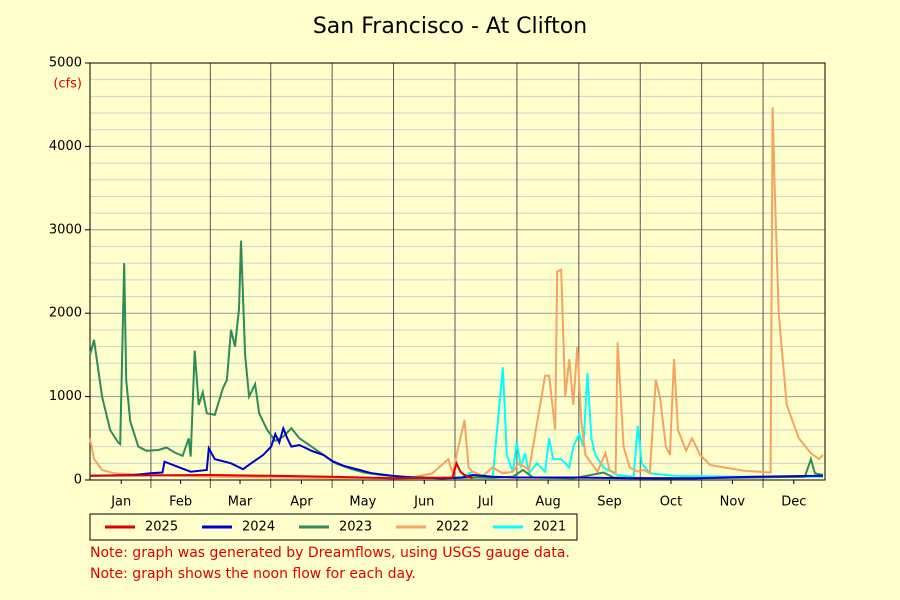 The image size is (900, 600). Describe the element at coordinates (452, 527) in the screenshot. I see `legend-label: 2022` at that location.